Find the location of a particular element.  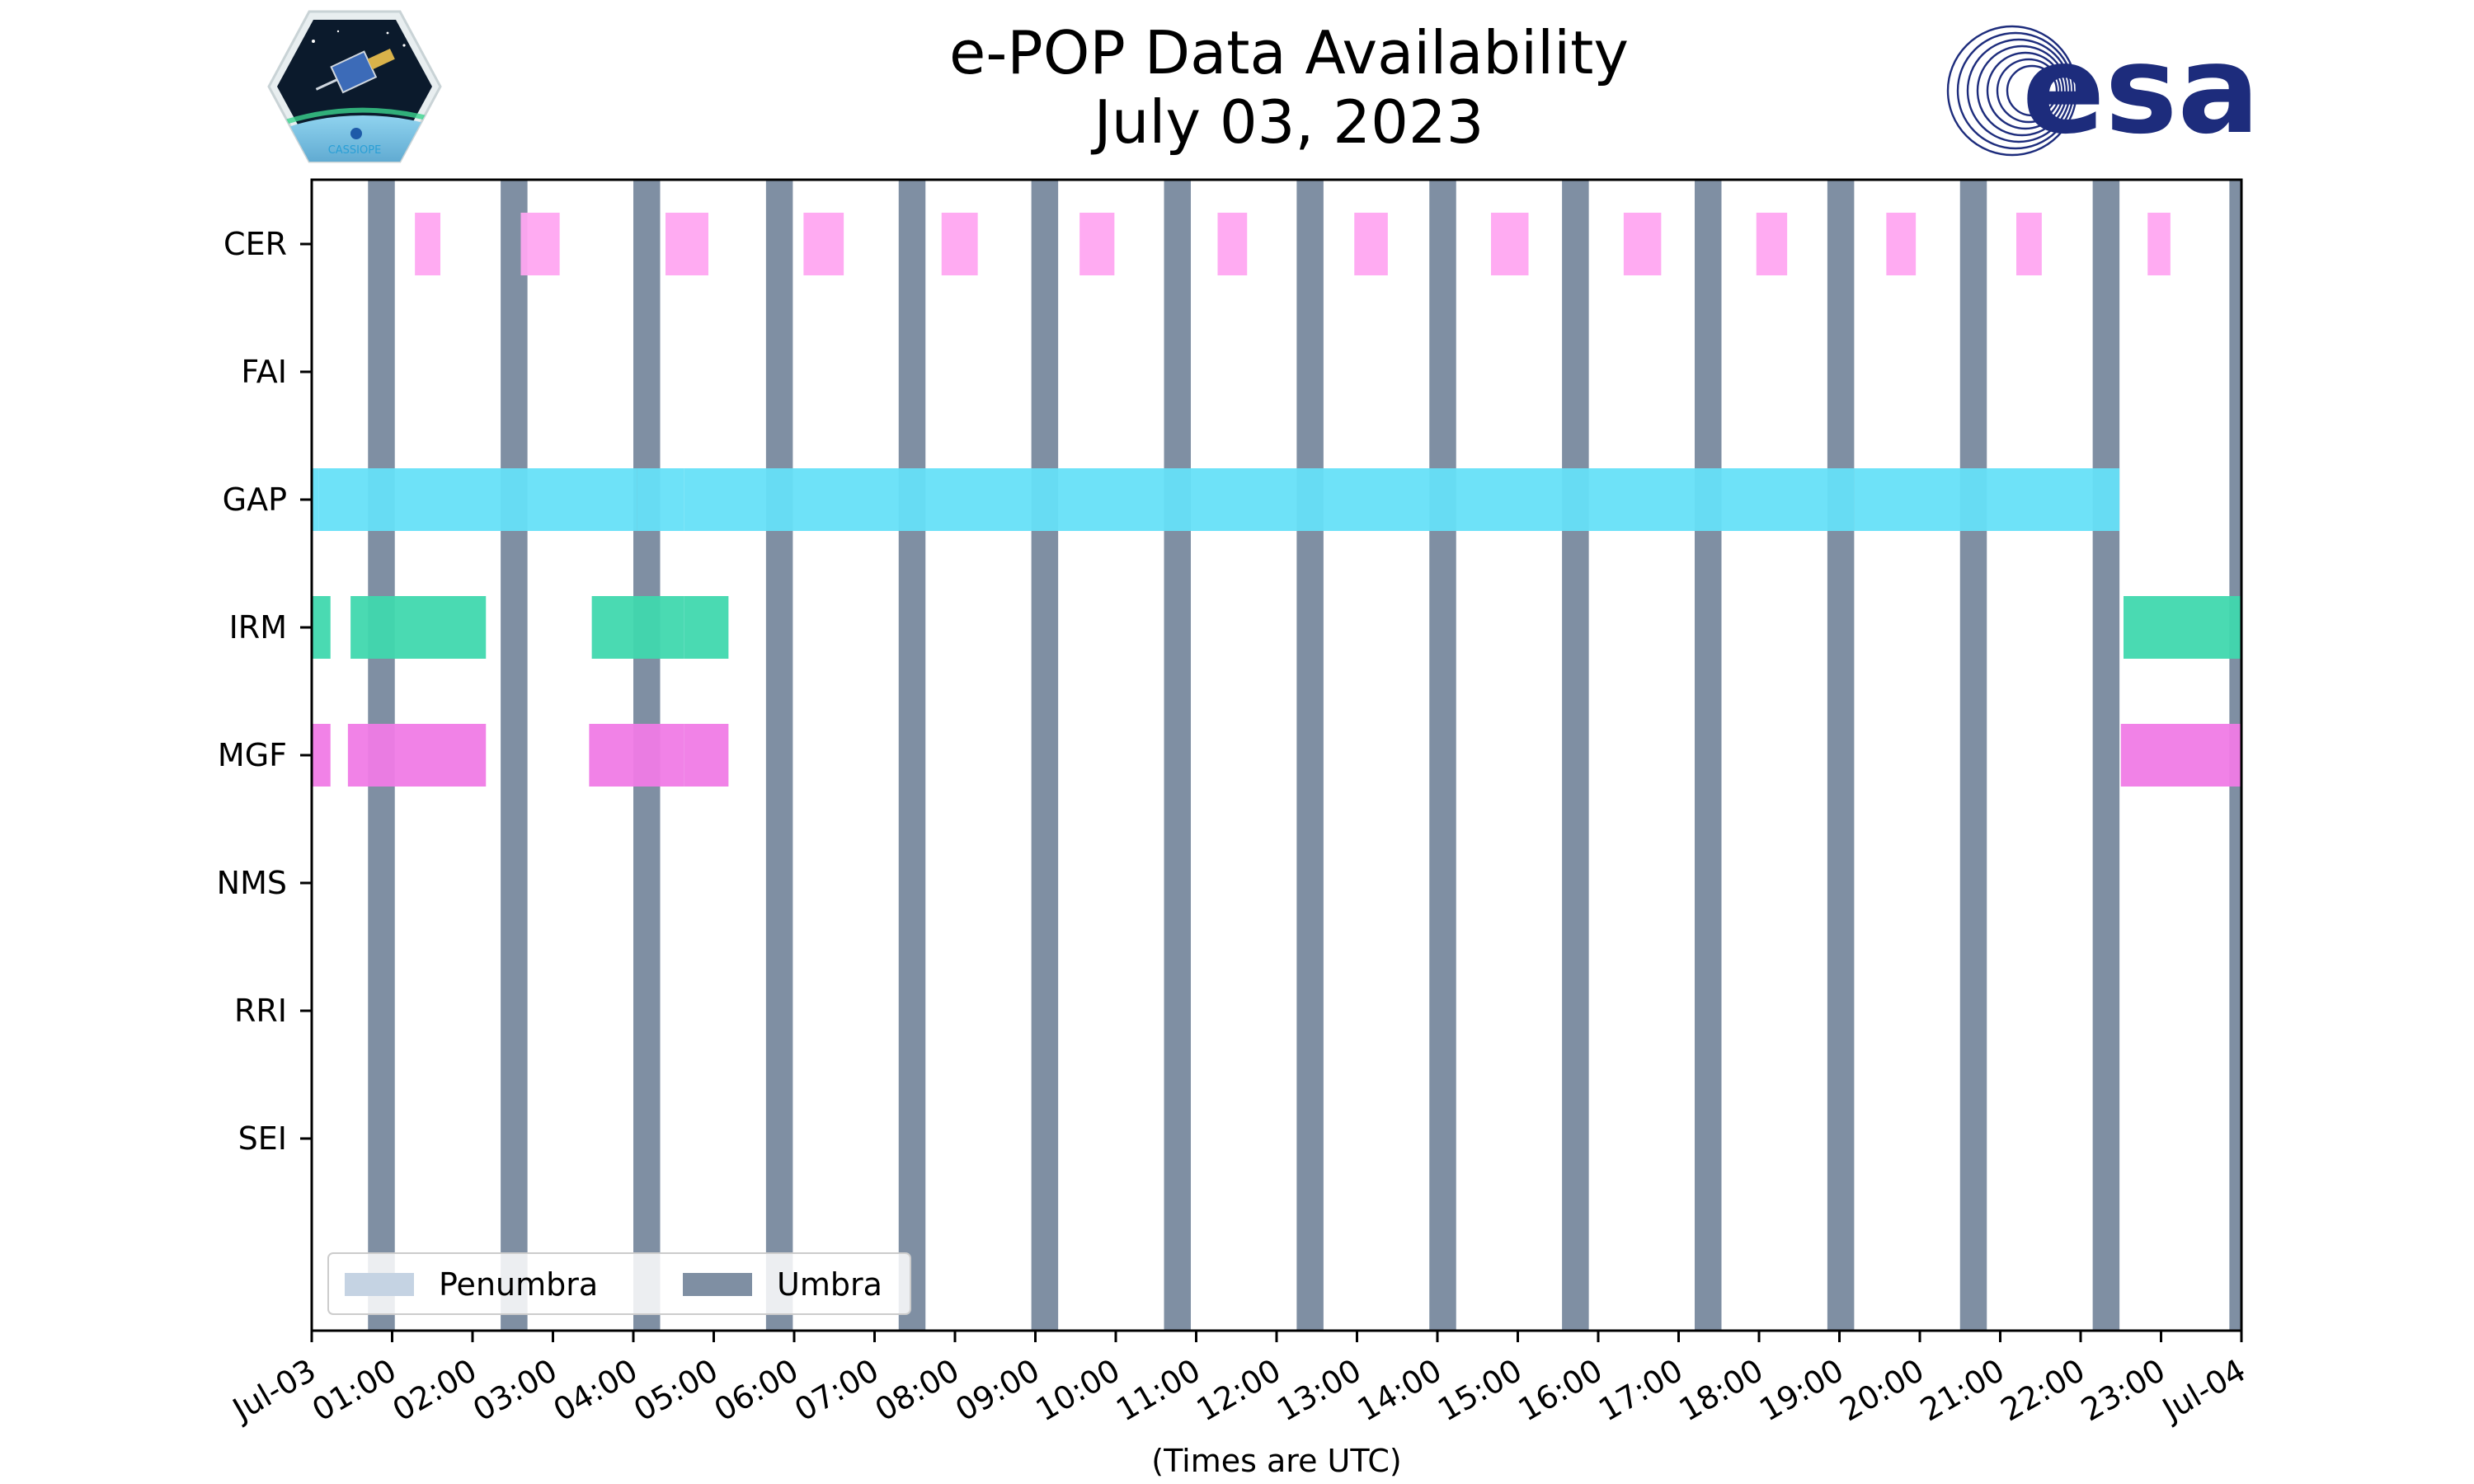

x-tick-label: 09:00 is located at coordinates (997, 1390).